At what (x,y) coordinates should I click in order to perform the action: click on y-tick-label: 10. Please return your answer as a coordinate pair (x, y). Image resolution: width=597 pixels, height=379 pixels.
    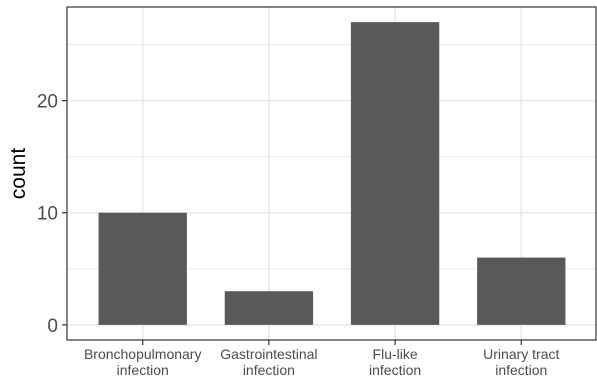
    Looking at the image, I should click on (47, 214).